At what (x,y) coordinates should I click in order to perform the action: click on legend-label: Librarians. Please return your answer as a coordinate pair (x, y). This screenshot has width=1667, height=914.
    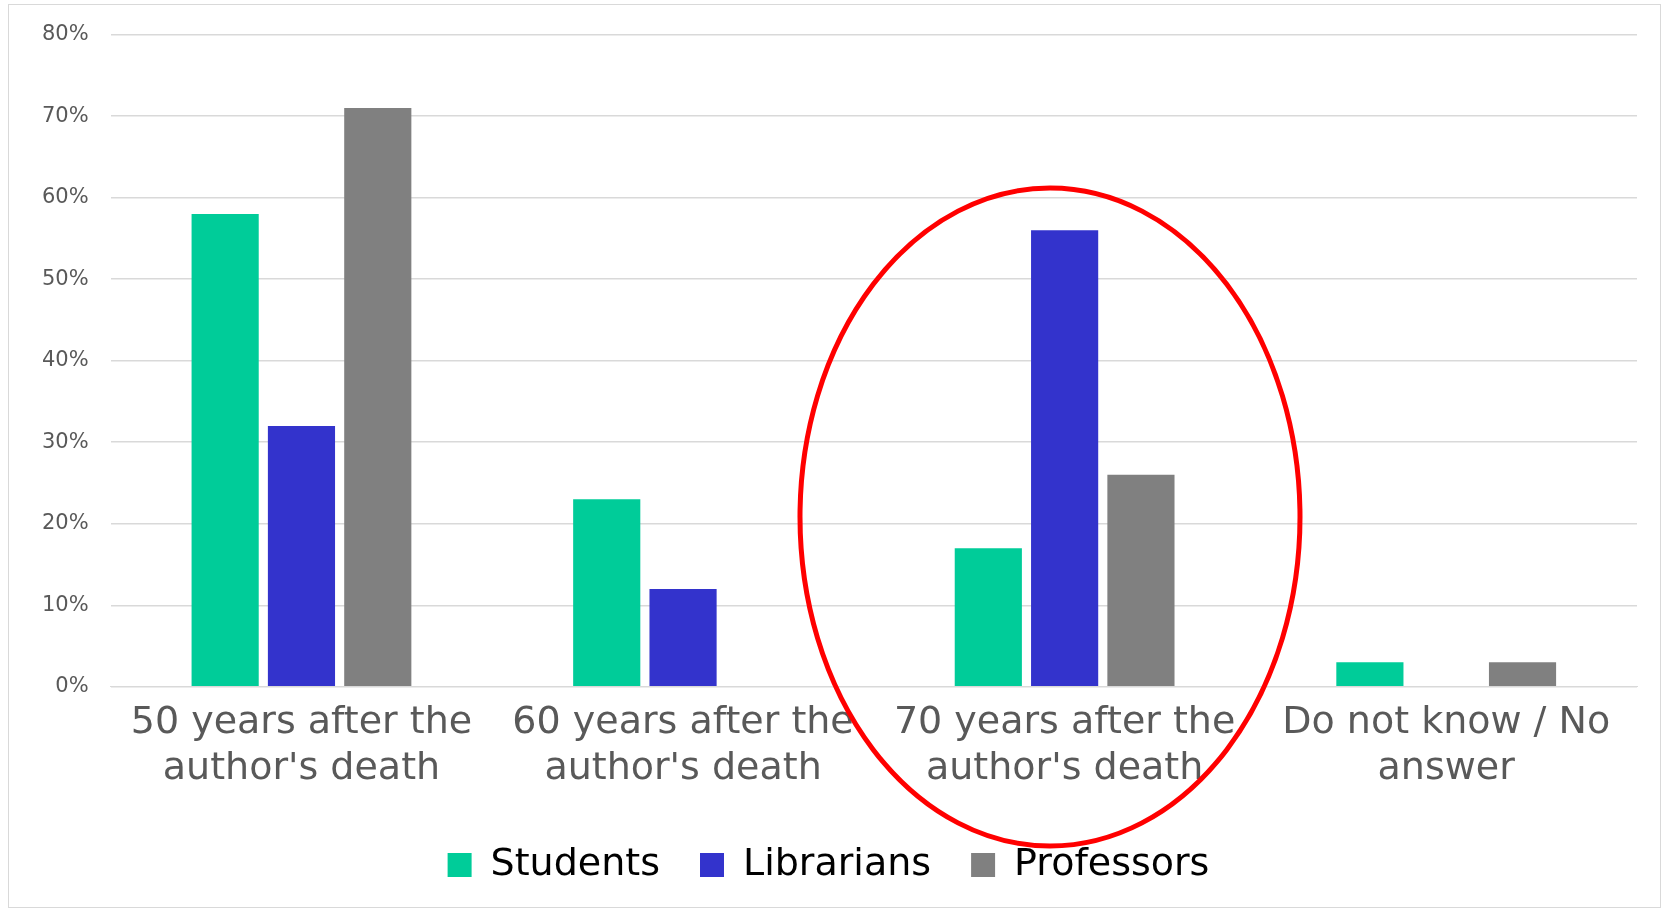
    Looking at the image, I should click on (837, 861).